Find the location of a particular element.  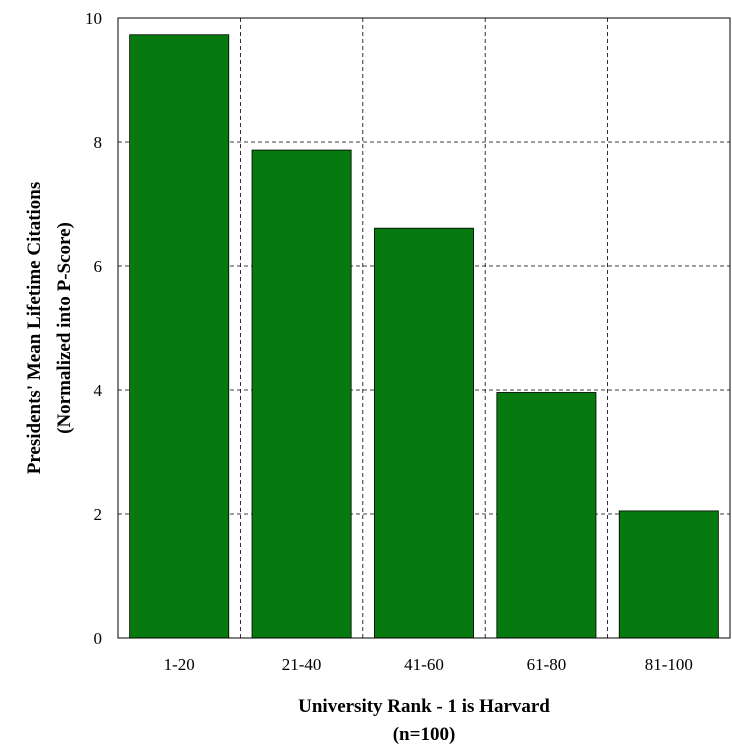

x-axis-subtitle: (n=100) is located at coordinates (424, 734).